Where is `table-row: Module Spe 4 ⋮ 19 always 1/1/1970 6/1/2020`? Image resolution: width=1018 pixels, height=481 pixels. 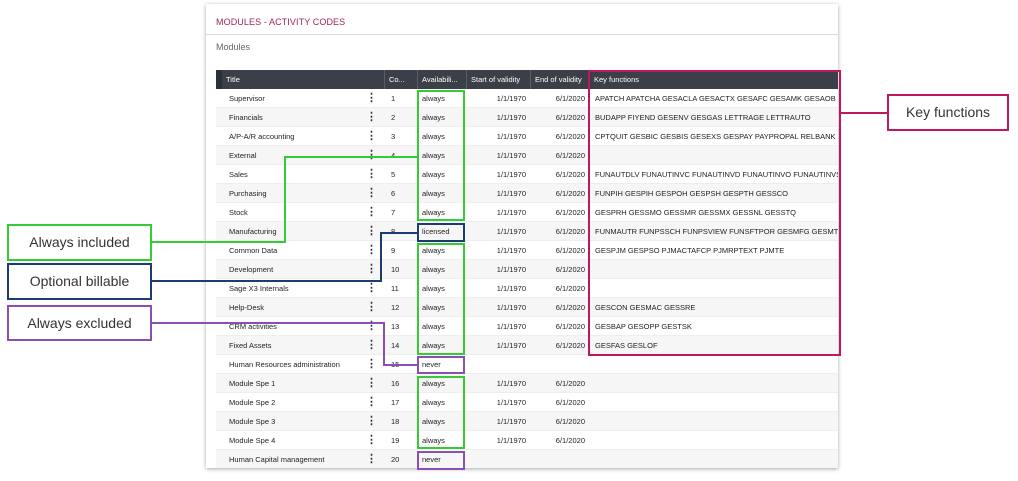
table-row: Module Spe 4 ⋮ 19 always 1/1/1970 6/1/2020 is located at coordinates (527, 440).